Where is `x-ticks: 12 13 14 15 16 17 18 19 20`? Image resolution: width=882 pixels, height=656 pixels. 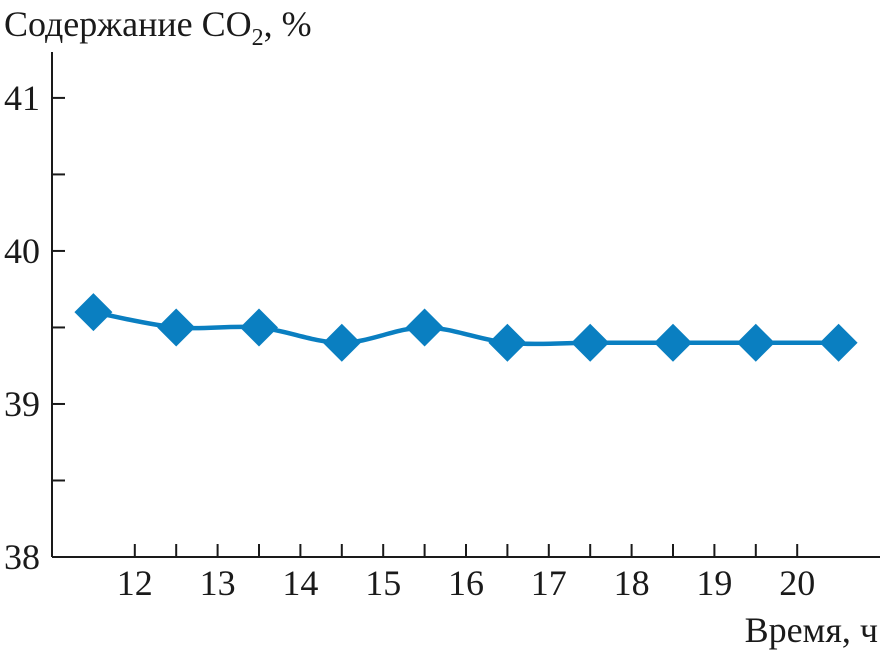 x-ticks: 12 13 14 15 16 17 18 19 20 is located at coordinates (466, 573).